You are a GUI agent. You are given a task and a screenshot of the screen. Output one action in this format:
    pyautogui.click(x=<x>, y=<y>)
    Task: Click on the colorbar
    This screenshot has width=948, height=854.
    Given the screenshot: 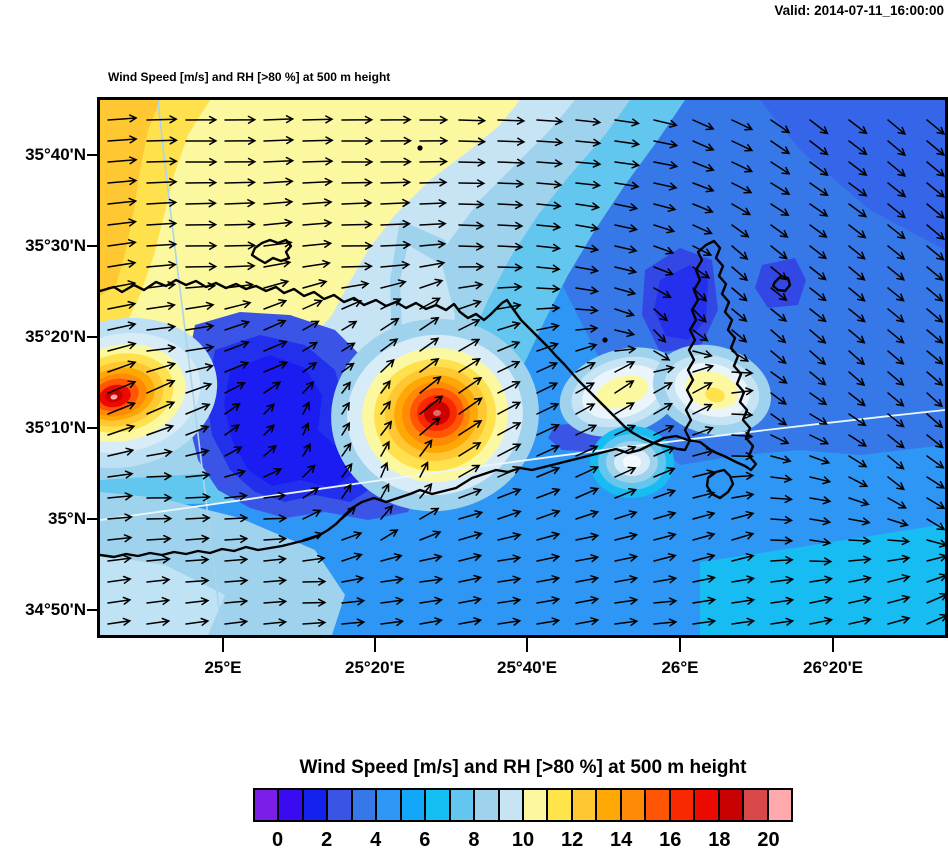 What is the action you would take?
    pyautogui.click(x=523, y=805)
    